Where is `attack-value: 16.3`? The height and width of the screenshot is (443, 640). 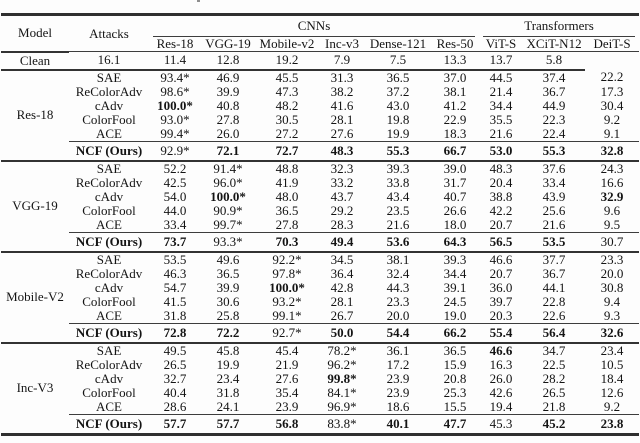 attack-value: 16.3 is located at coordinates (501, 364).